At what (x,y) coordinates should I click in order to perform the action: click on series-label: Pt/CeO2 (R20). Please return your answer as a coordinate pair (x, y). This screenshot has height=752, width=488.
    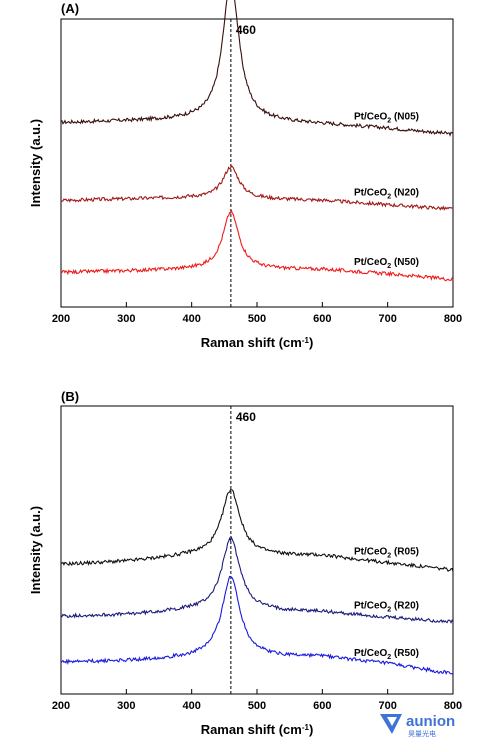
    Looking at the image, I should click on (386, 607).